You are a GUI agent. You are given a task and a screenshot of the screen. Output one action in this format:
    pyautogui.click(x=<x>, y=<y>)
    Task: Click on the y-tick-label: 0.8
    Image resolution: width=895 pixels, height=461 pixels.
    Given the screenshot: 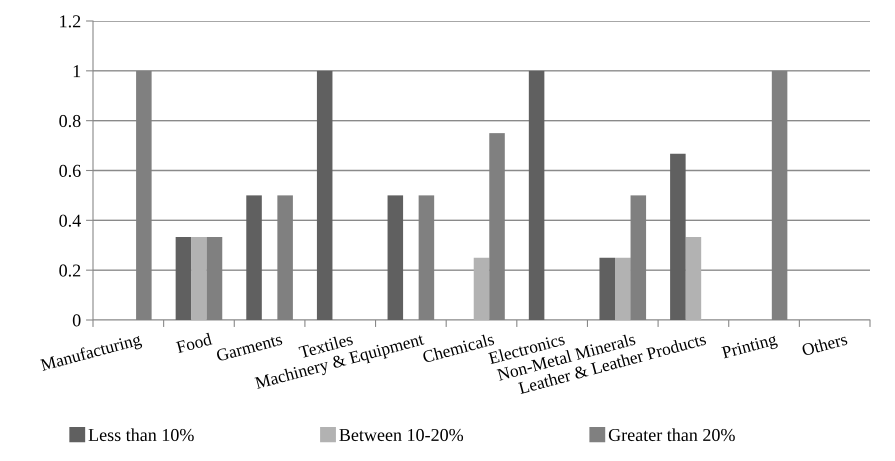 What is the action you would take?
    pyautogui.click(x=70, y=121)
    